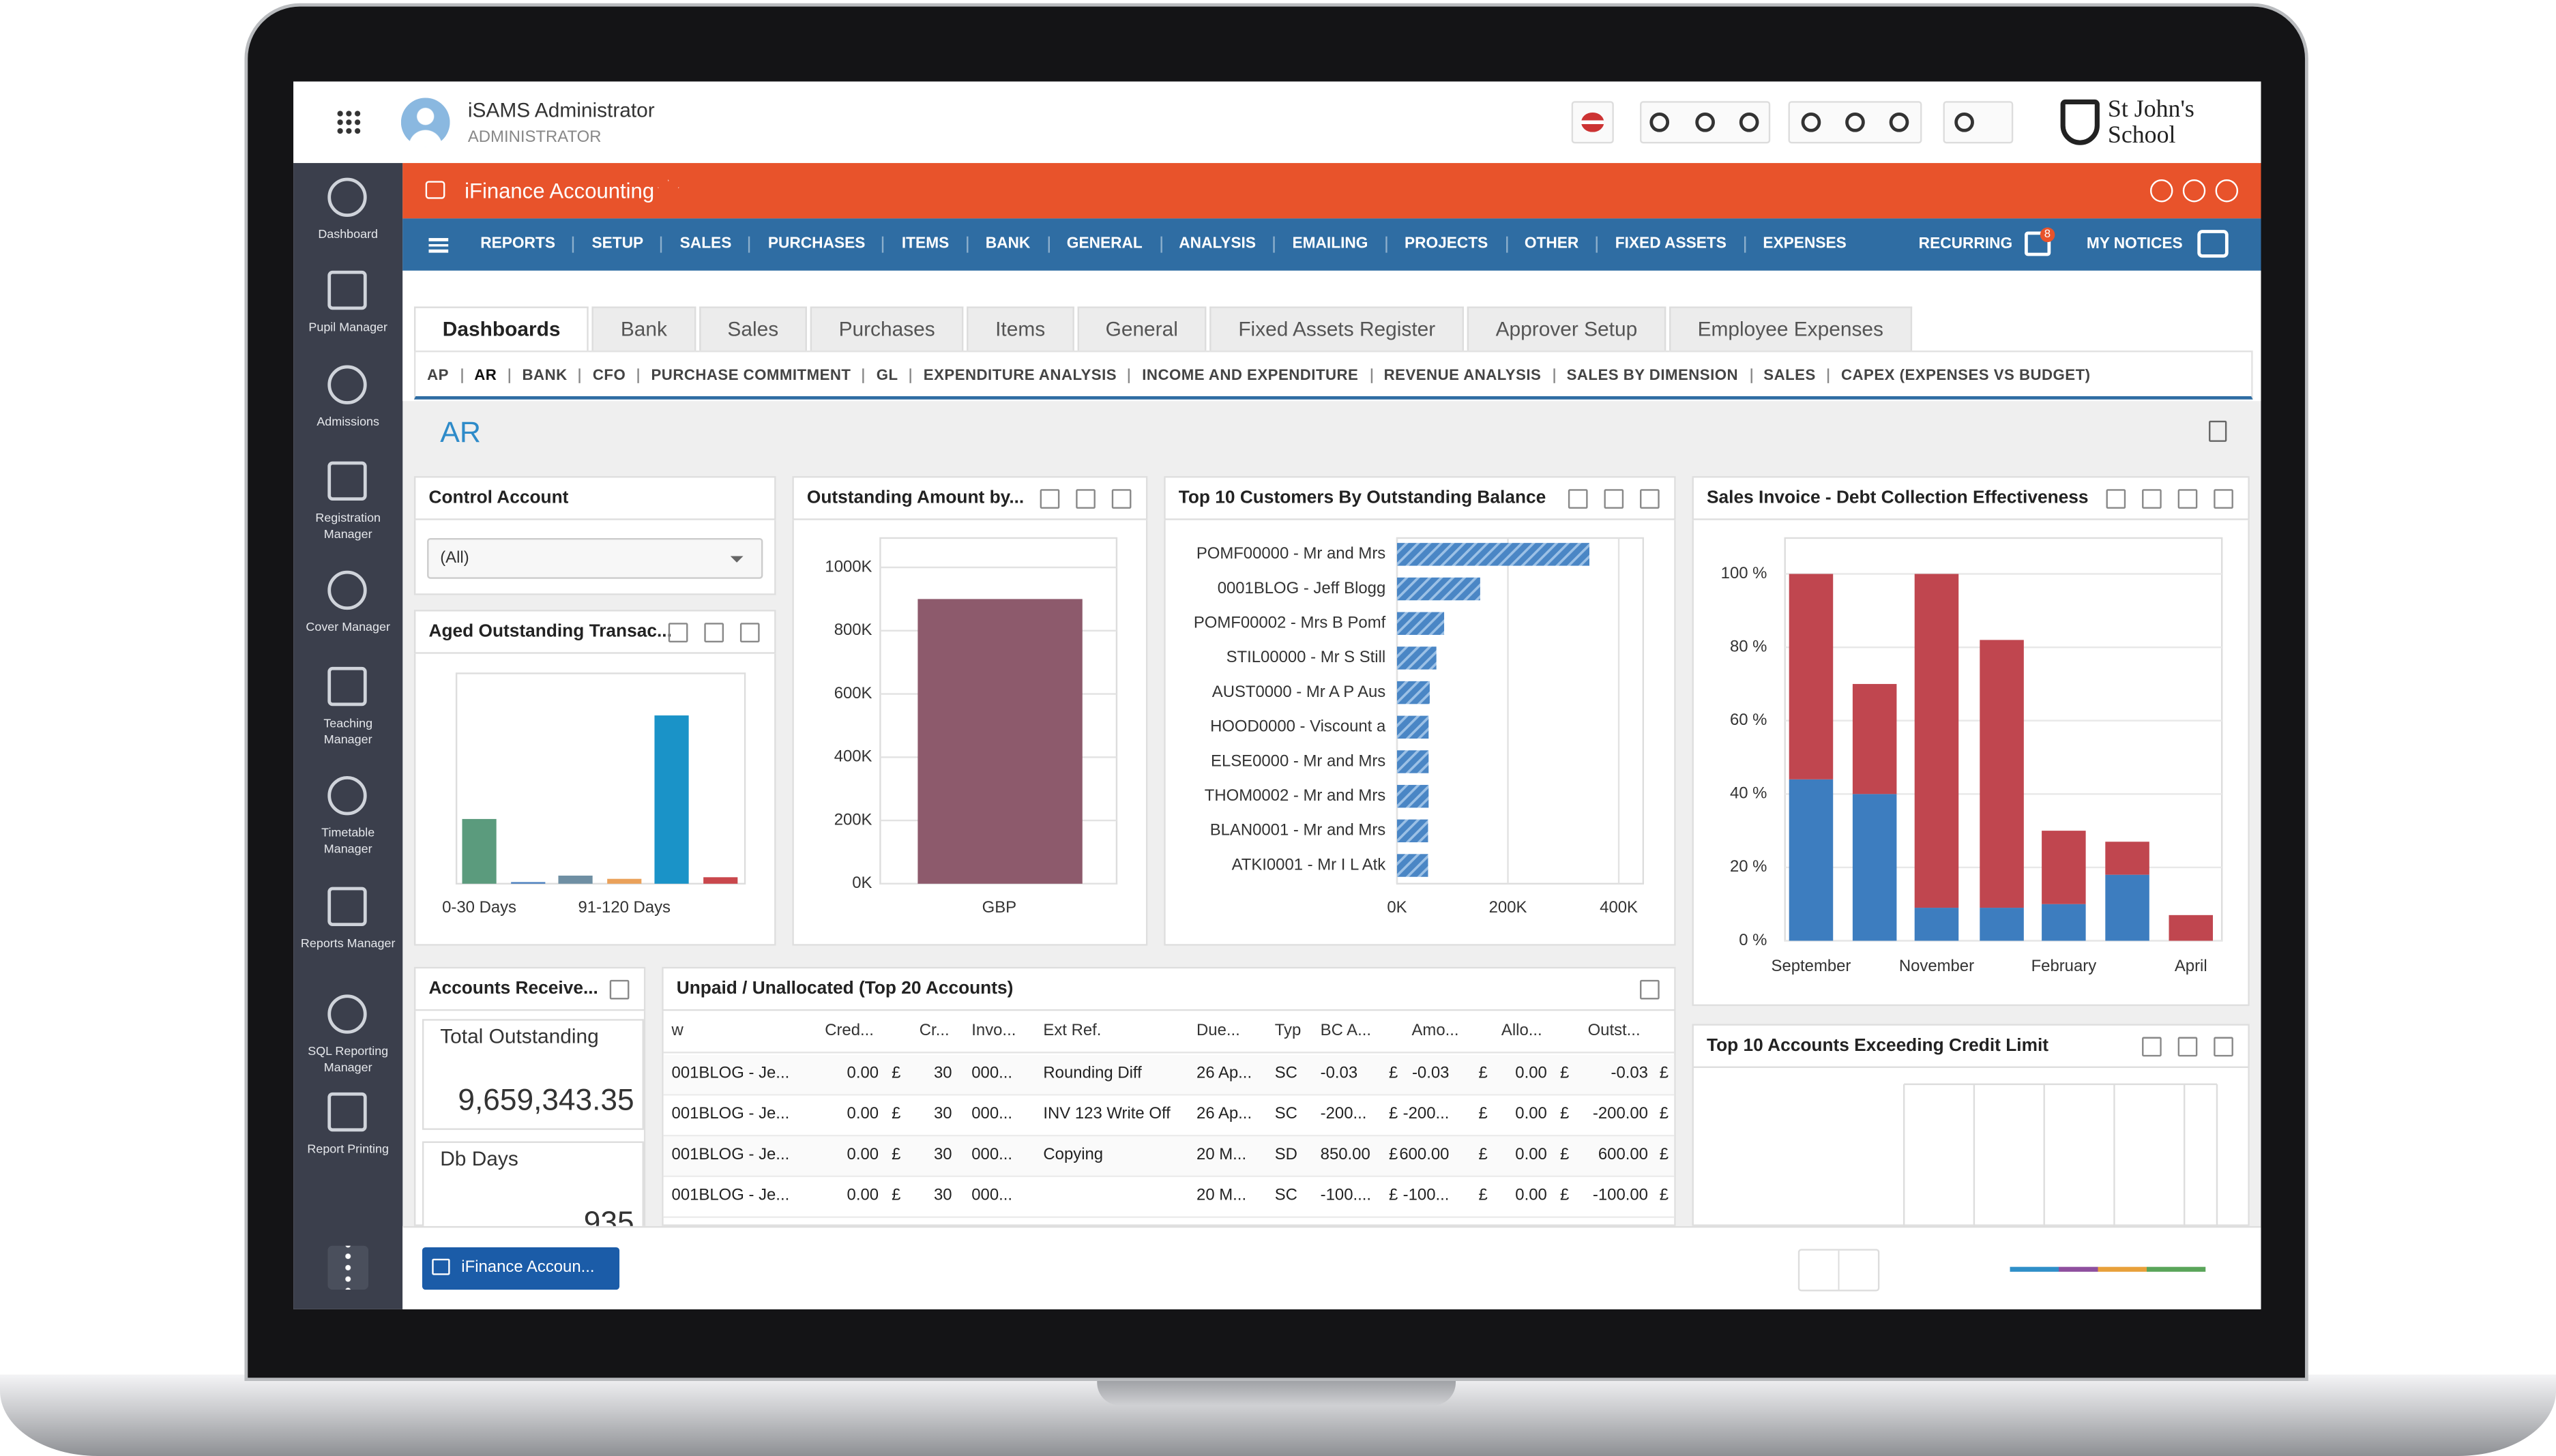 This screenshot has width=2556, height=1456. I want to click on tab: Bank, so click(644, 328).